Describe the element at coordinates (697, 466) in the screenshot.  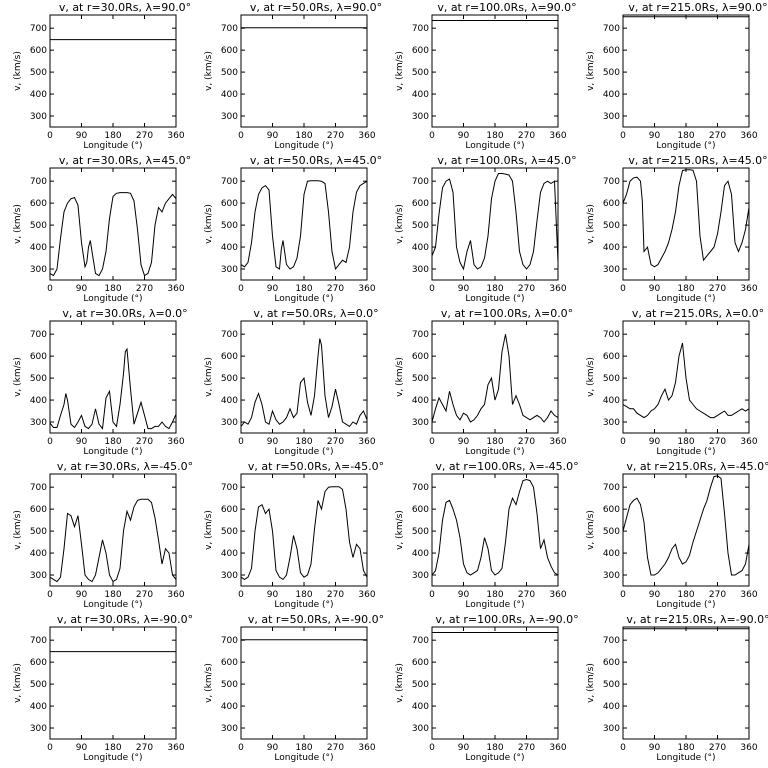
I see `chart-title: v, at r=215.0Rs, λ=-45.0°` at that location.